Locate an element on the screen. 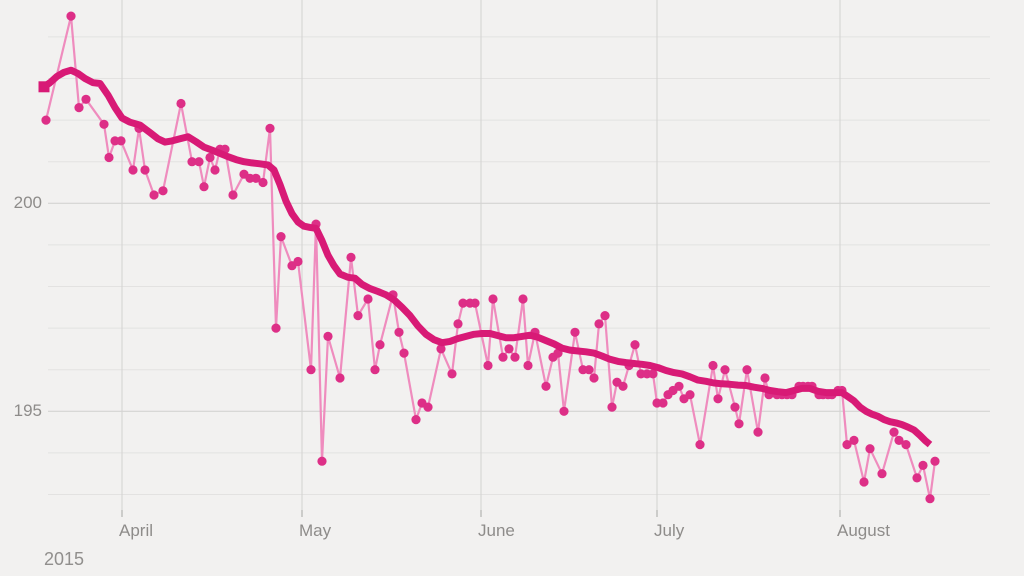  x-axis-year-label: 2015 is located at coordinates (64, 559).